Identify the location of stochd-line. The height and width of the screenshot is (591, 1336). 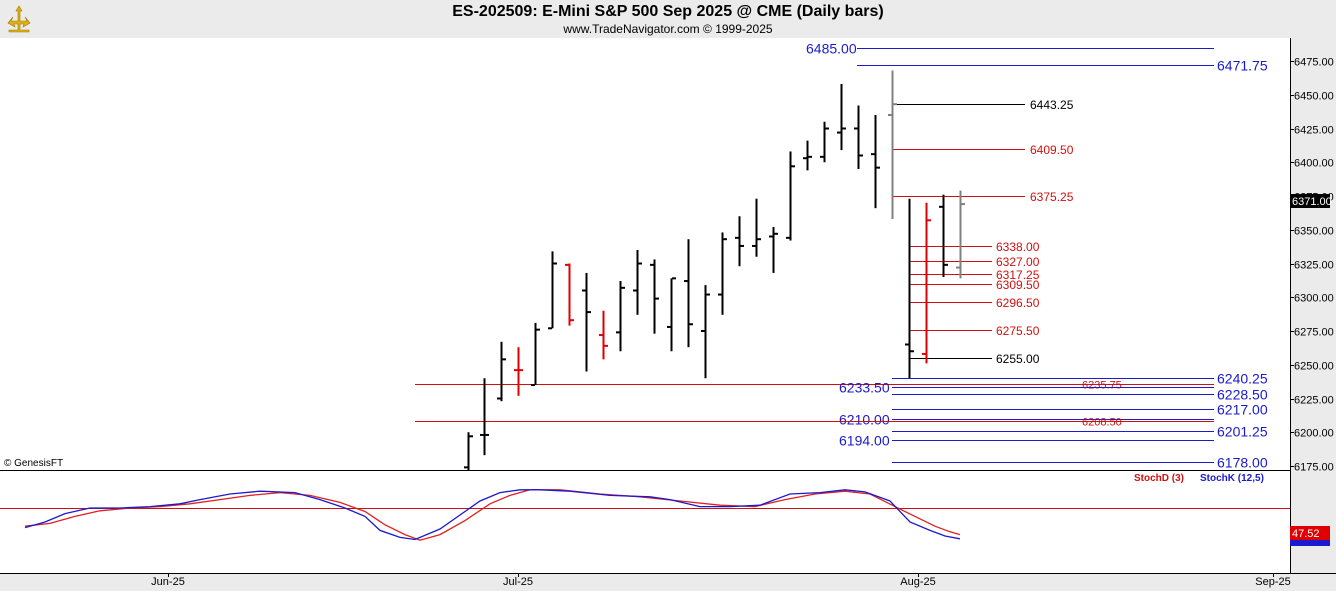
(492, 515).